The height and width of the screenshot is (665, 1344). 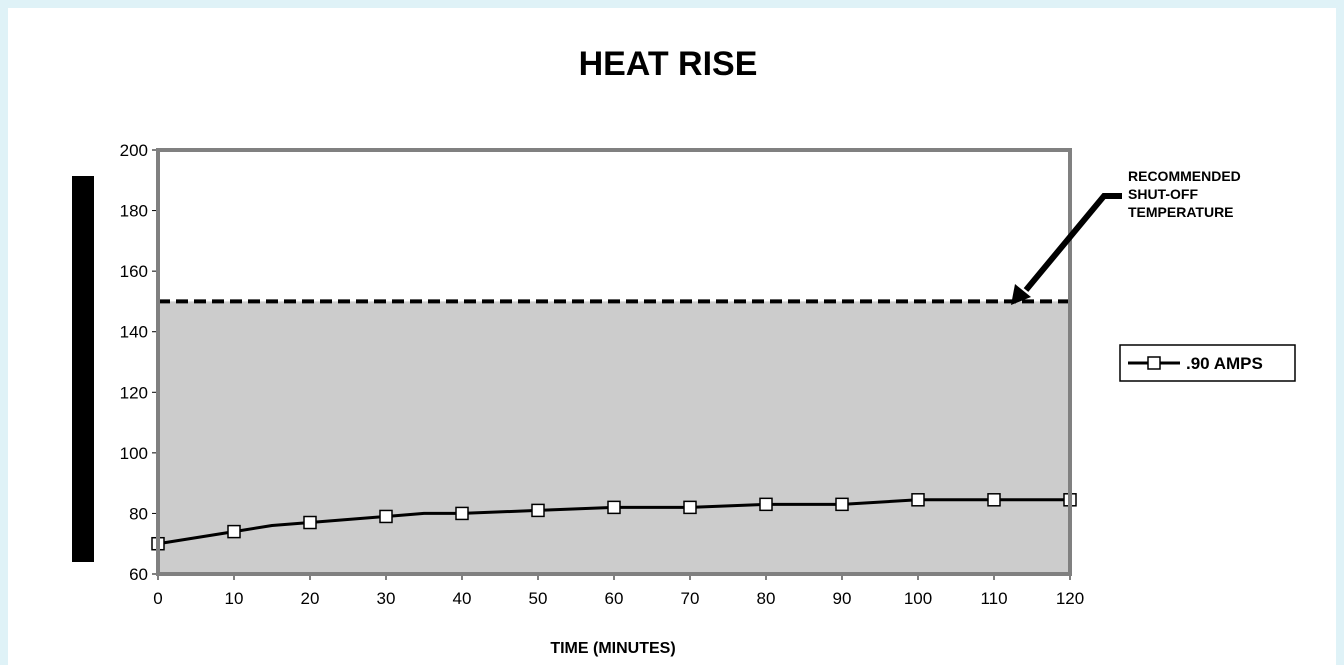 I want to click on x-tick-label: 110, so click(x=993, y=598).